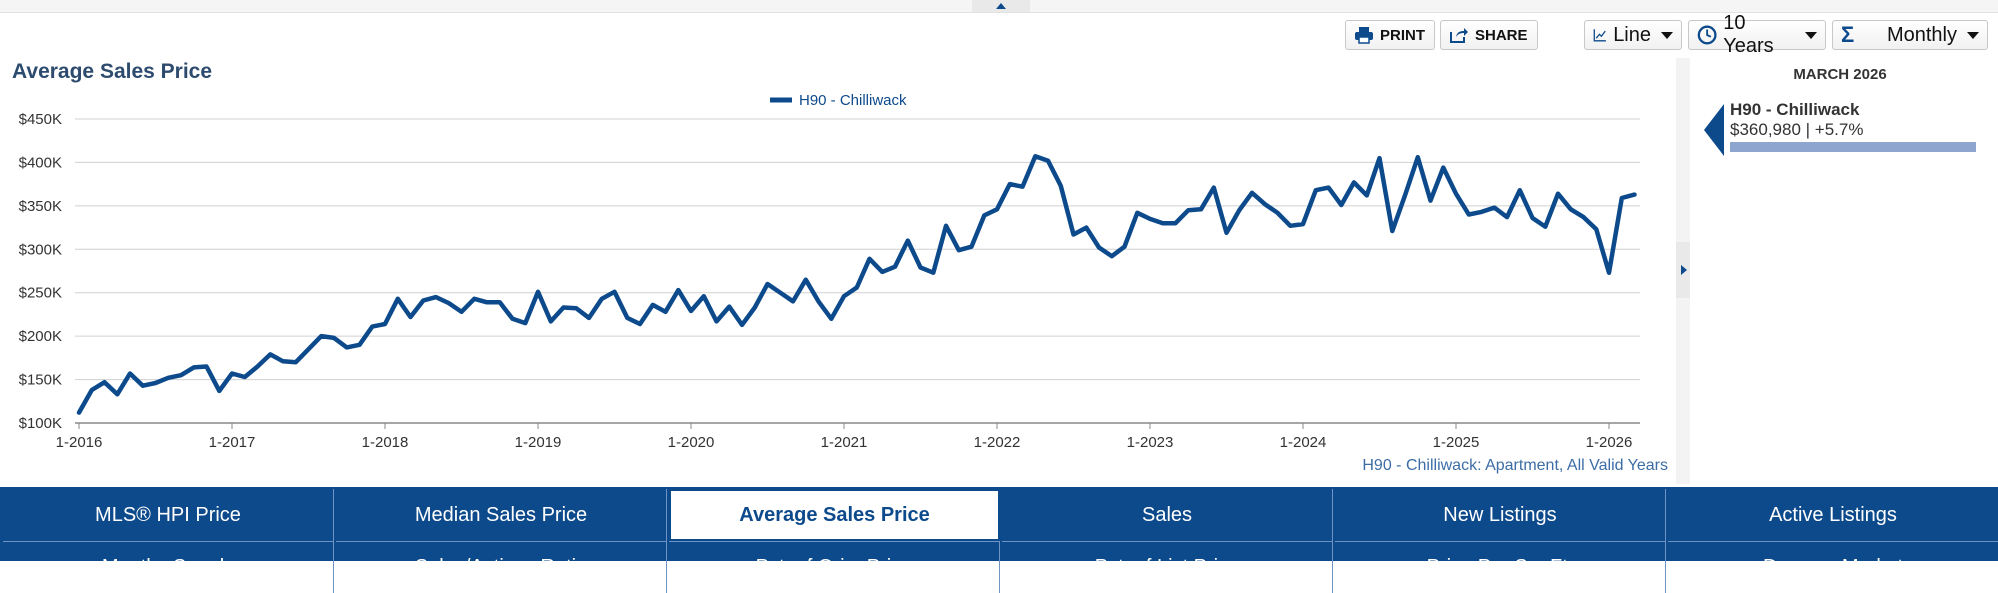  Describe the element at coordinates (691, 442) in the screenshot. I see `x-tick-label: 1-2020` at that location.